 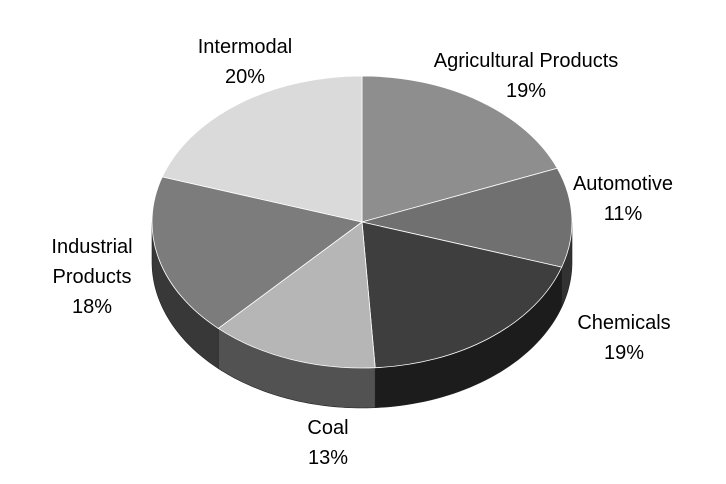 What do you see at coordinates (623, 199) in the screenshot?
I see `slice-label: Automotive 11%` at bounding box center [623, 199].